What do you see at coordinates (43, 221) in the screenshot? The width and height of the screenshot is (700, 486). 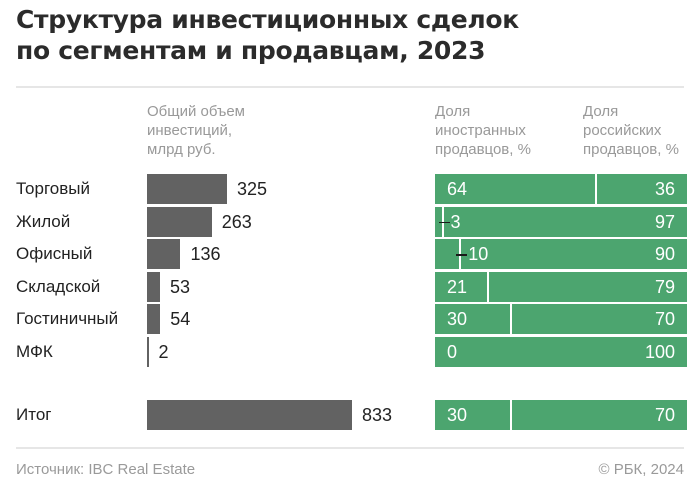 I see `category-label: Жилой` at bounding box center [43, 221].